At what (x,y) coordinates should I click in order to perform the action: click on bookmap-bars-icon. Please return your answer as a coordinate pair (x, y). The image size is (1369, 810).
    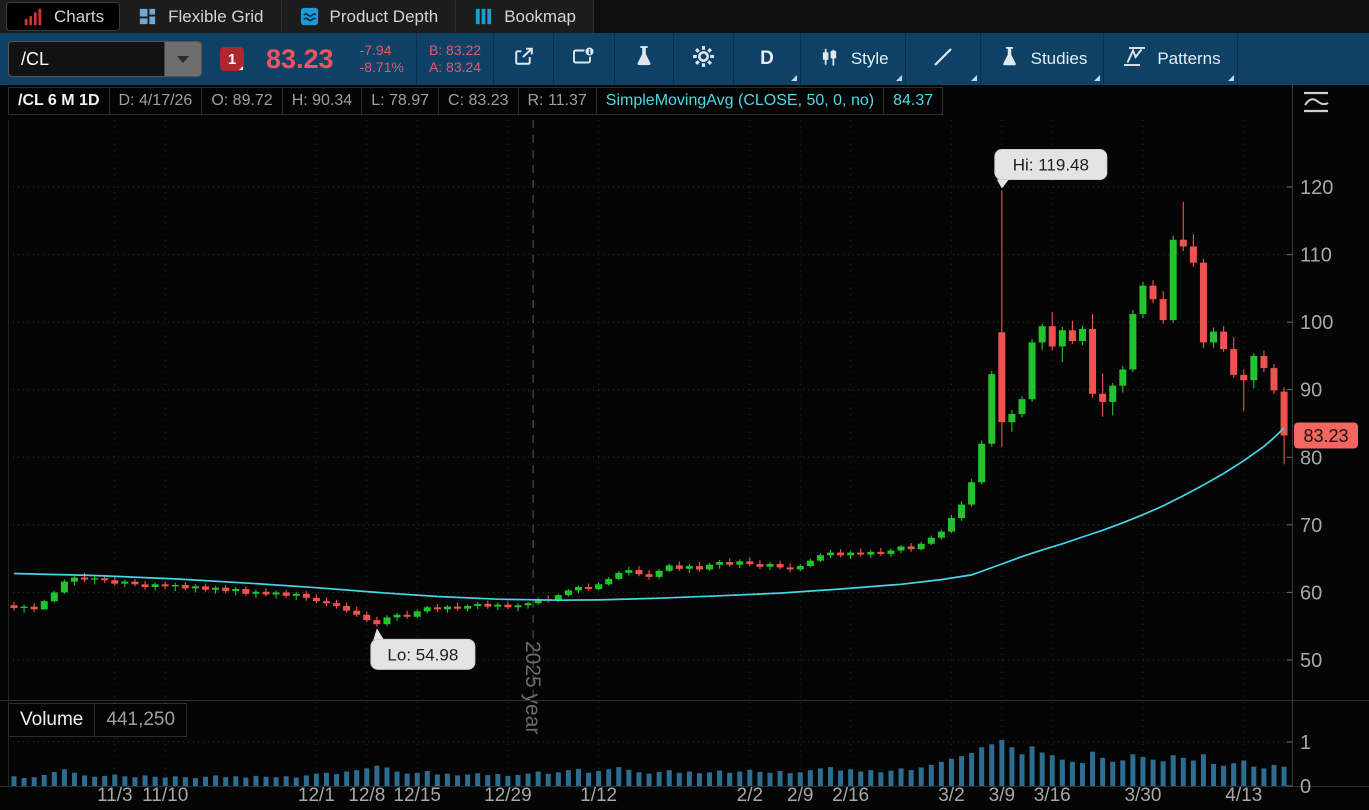
    Looking at the image, I should click on (483, 16).